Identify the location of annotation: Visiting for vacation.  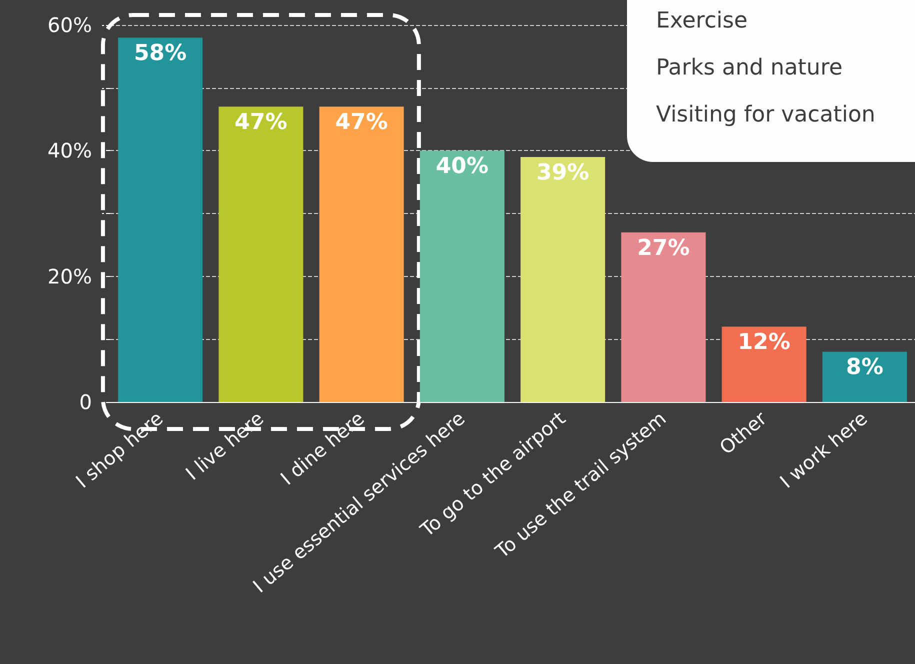
(766, 115).